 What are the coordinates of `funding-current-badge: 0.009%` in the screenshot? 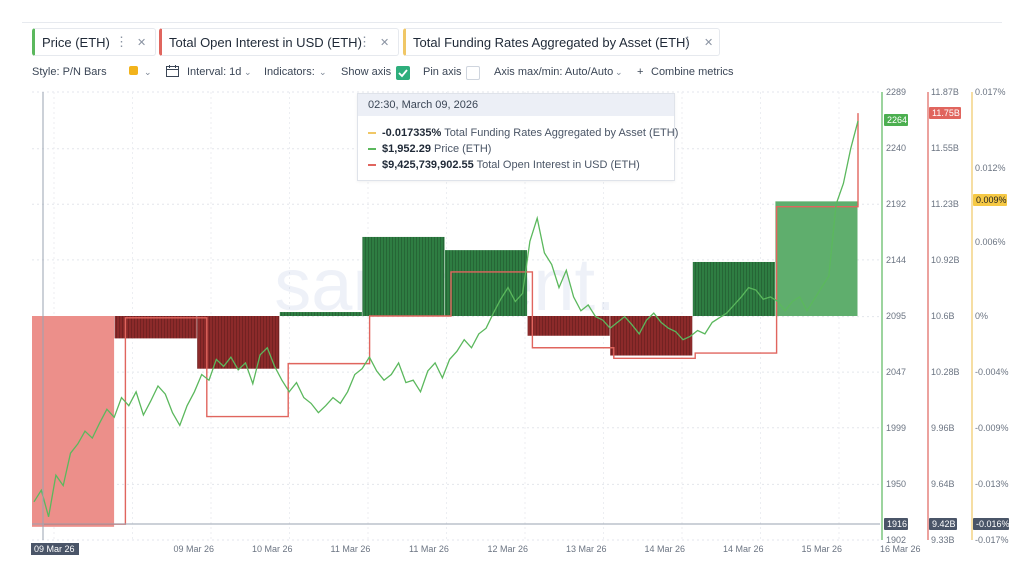 It's located at (991, 200).